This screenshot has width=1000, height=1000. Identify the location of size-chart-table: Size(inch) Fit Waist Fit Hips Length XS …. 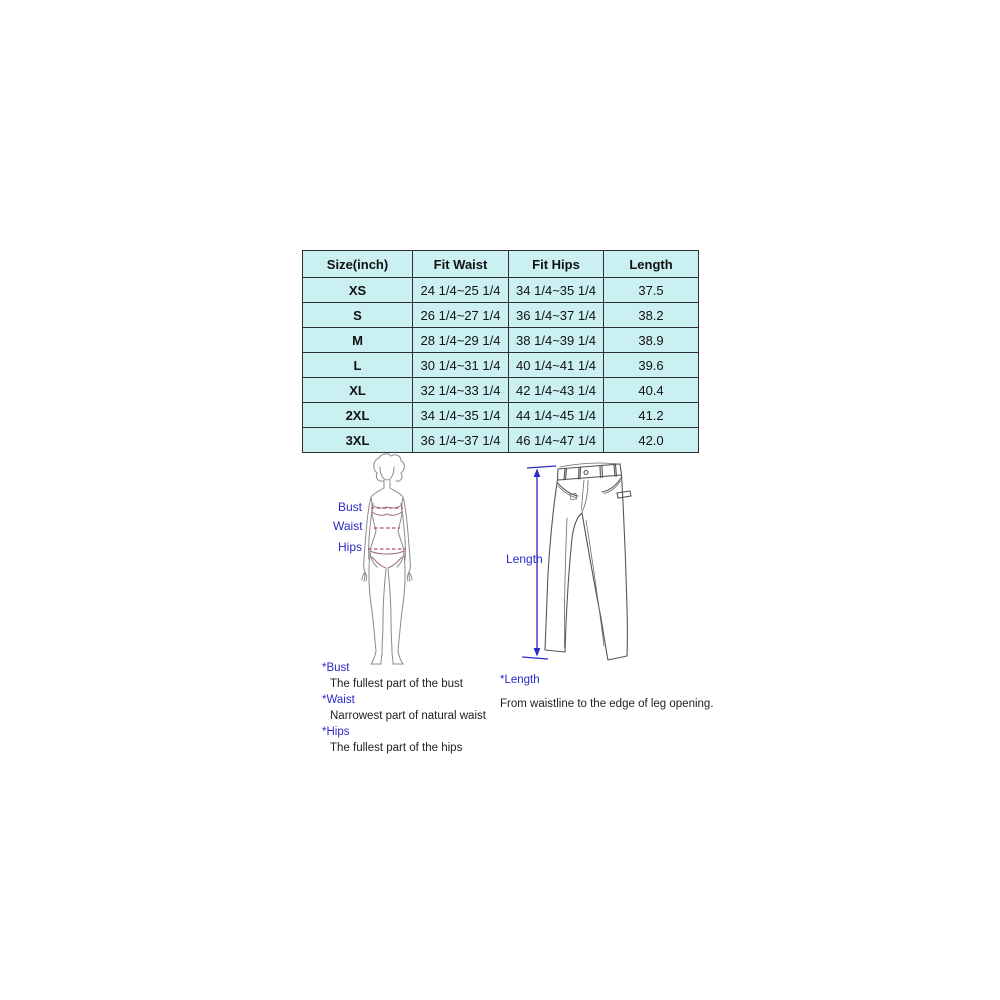
(500, 351).